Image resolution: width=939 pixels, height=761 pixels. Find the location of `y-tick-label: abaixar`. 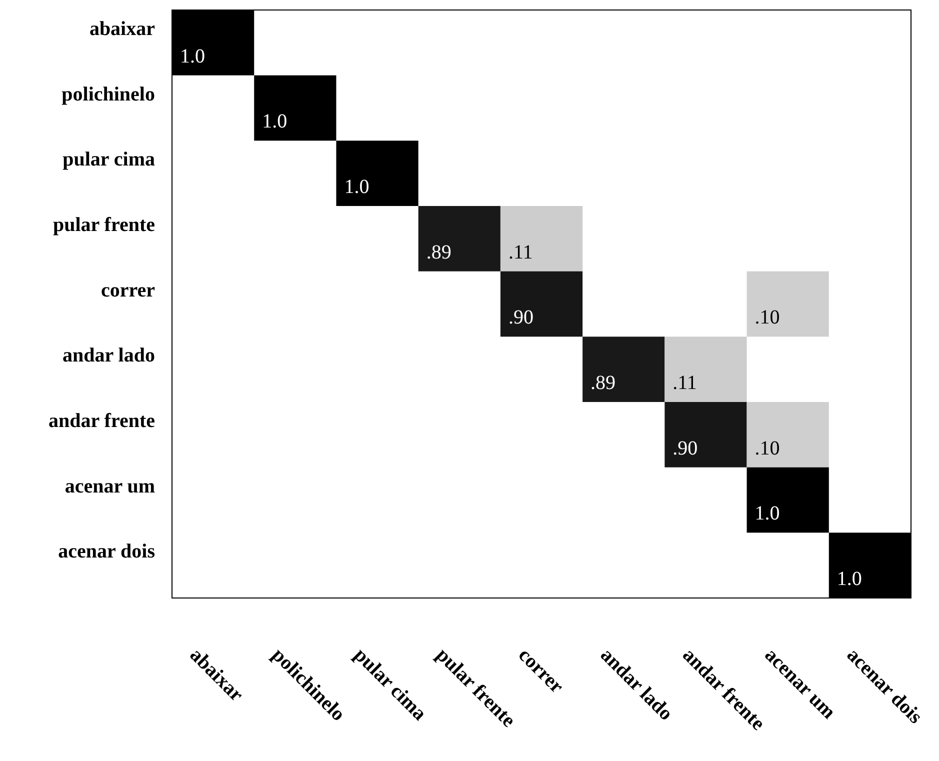

y-tick-label: abaixar is located at coordinates (122, 29).